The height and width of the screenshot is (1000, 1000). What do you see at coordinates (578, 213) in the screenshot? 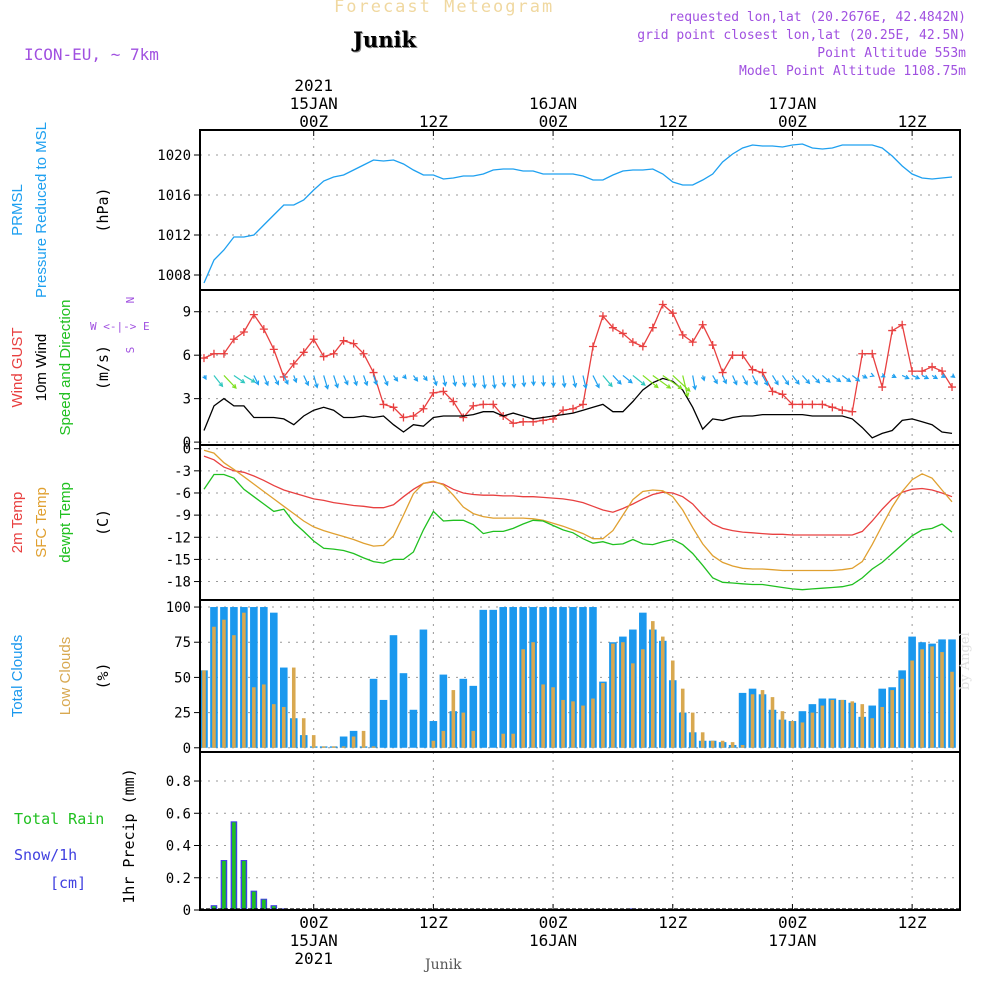
I see `pressure-line` at bounding box center [578, 213].